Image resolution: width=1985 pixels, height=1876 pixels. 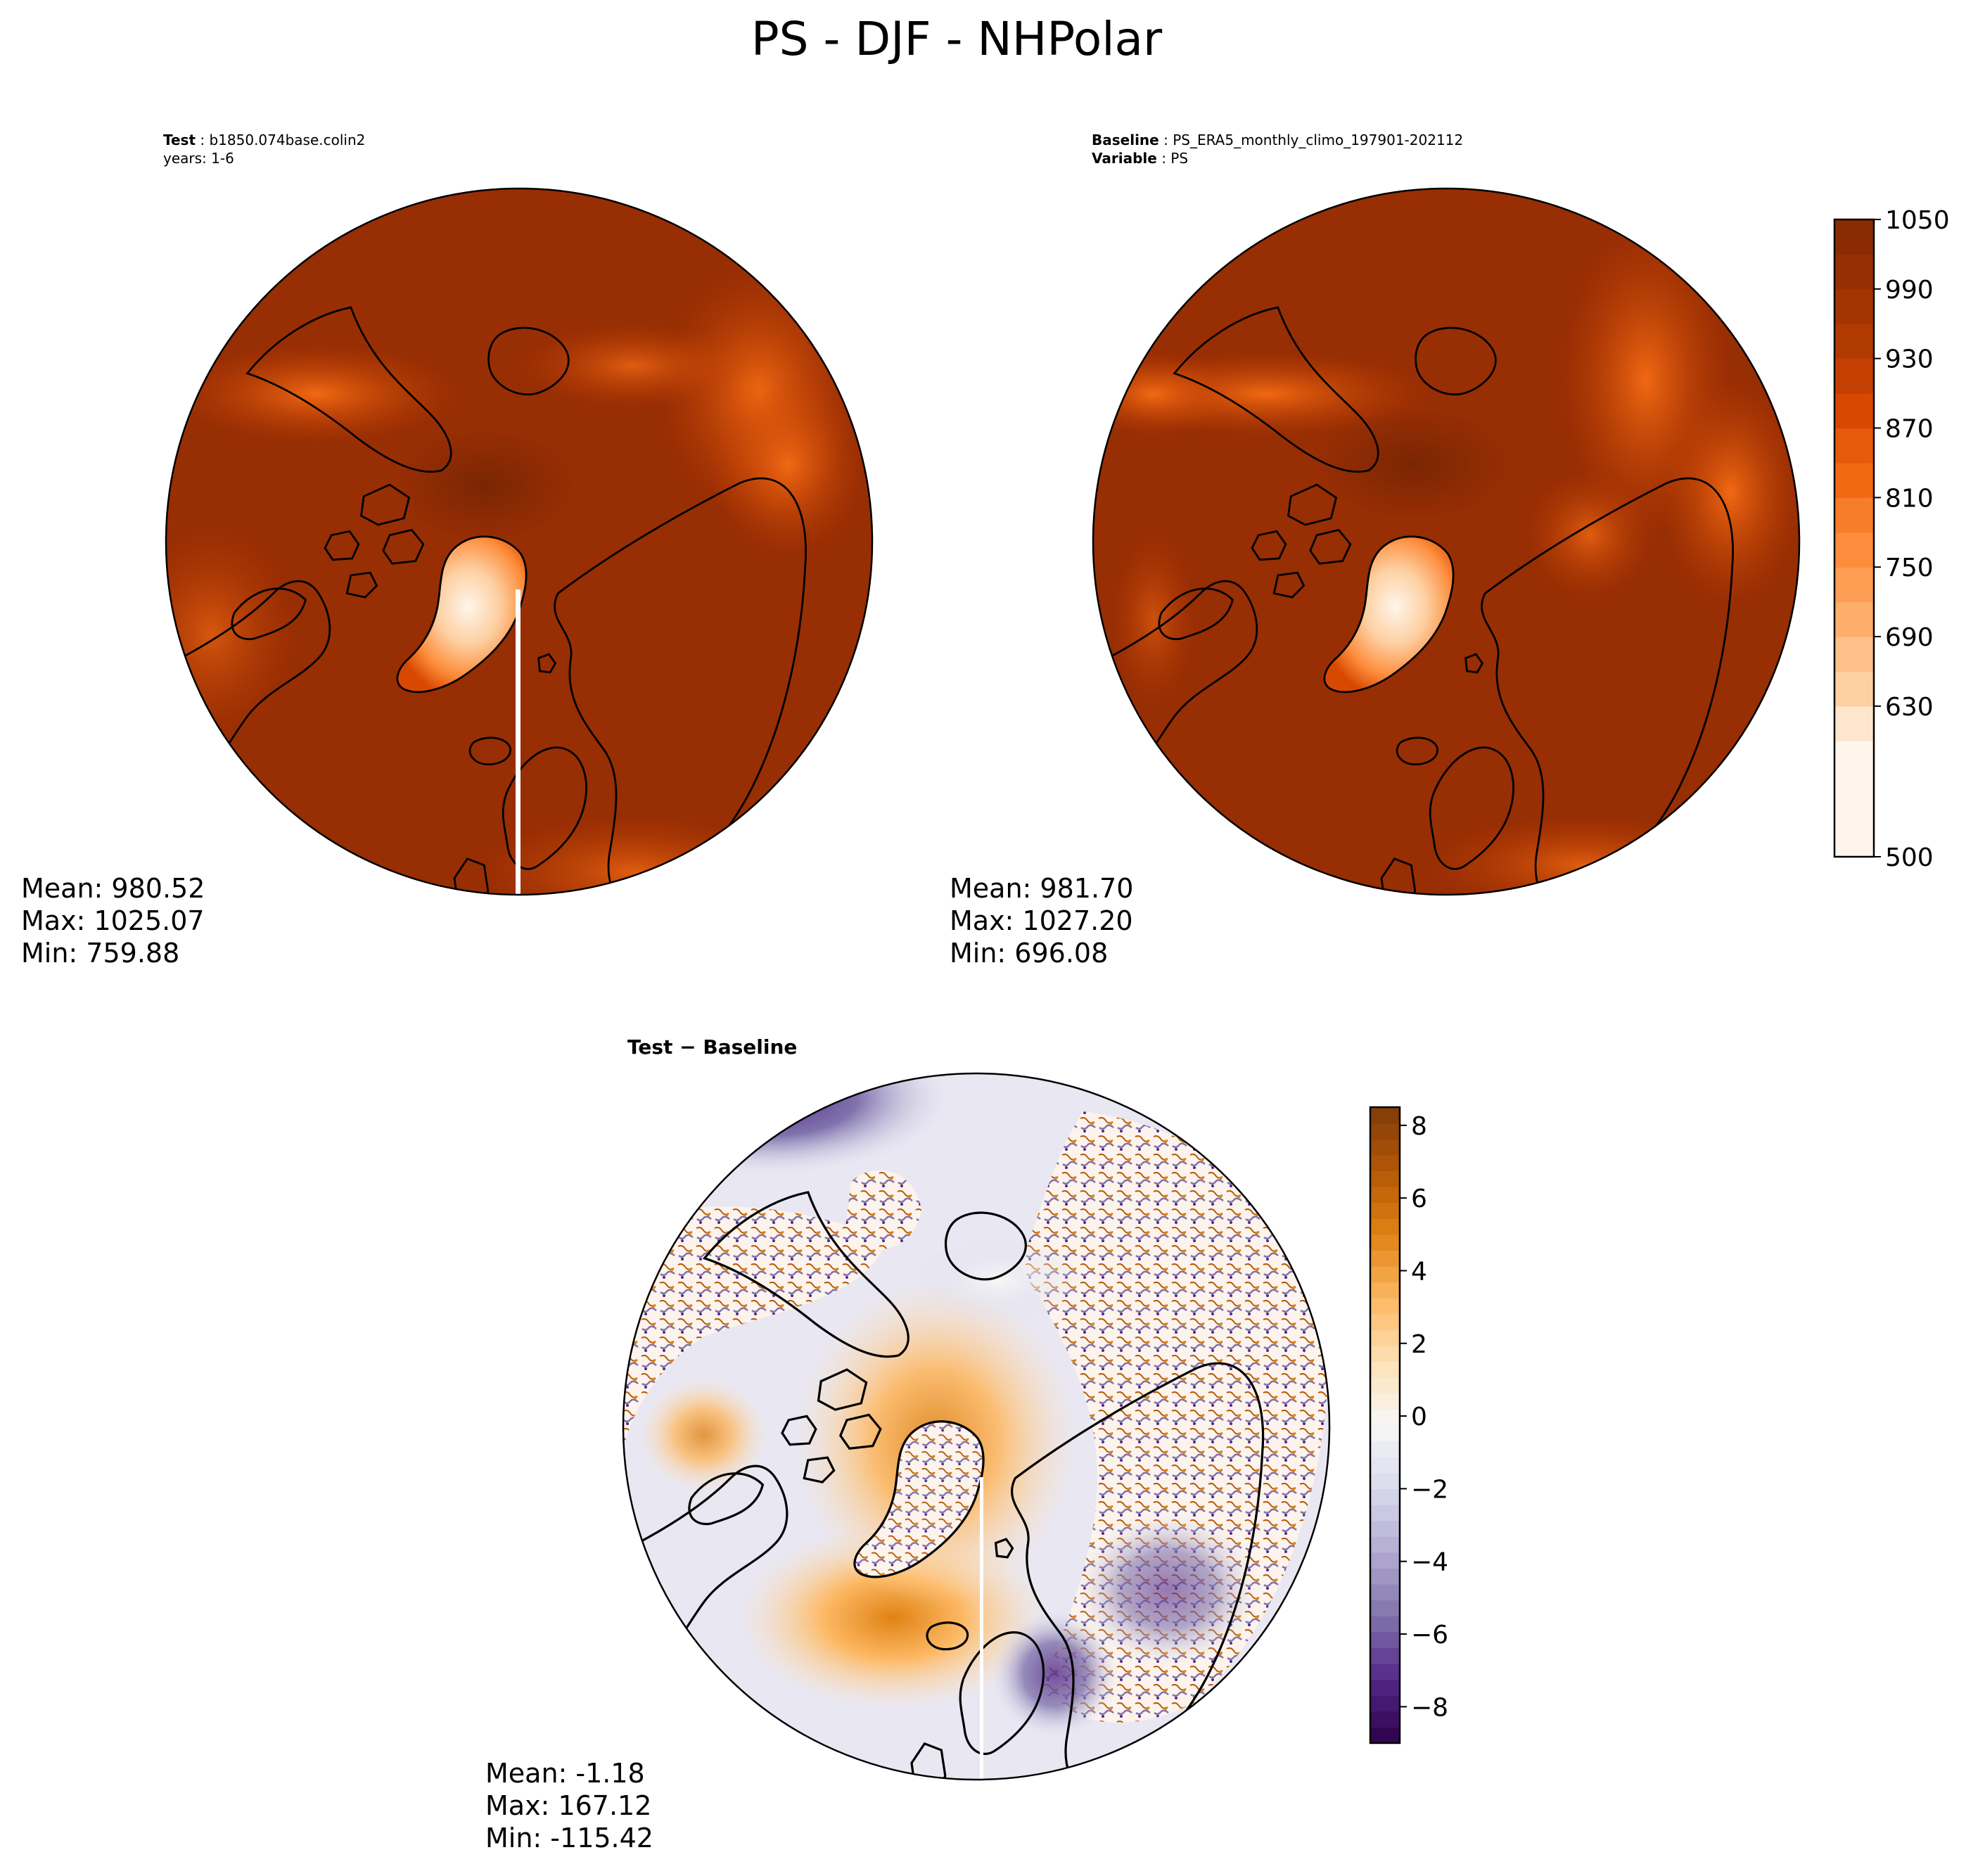 I want to click on colorbar-tick-label: −6, so click(x=1429, y=1635).